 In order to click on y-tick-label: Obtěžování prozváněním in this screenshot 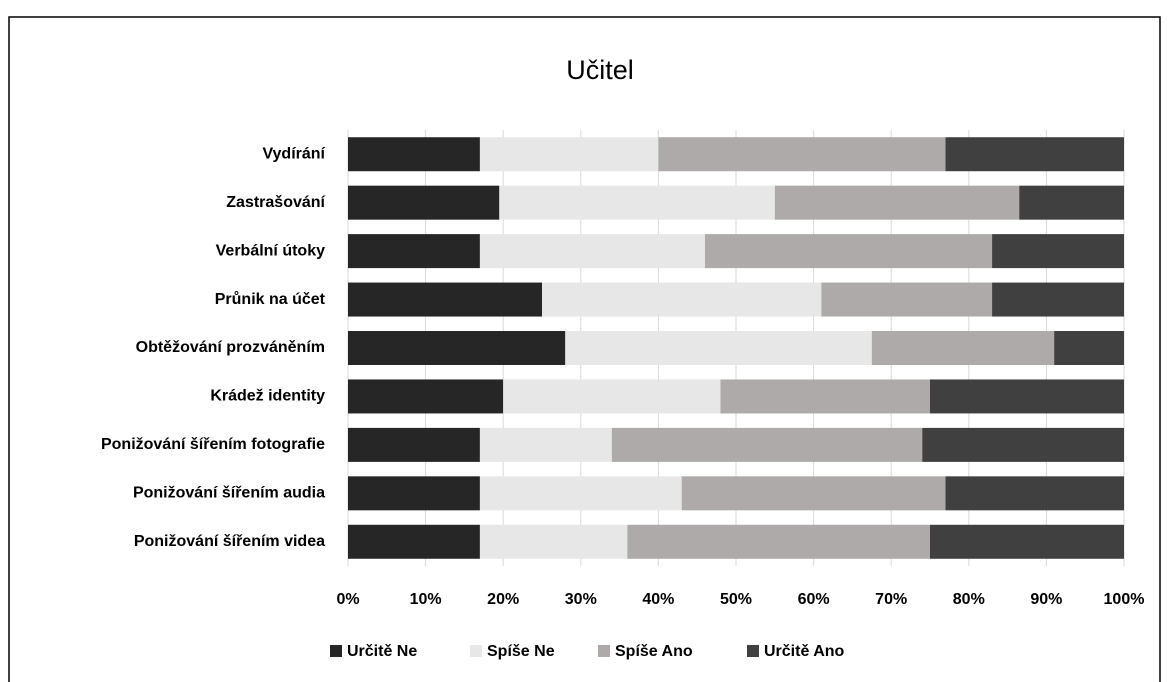, I will do `click(230, 347)`.